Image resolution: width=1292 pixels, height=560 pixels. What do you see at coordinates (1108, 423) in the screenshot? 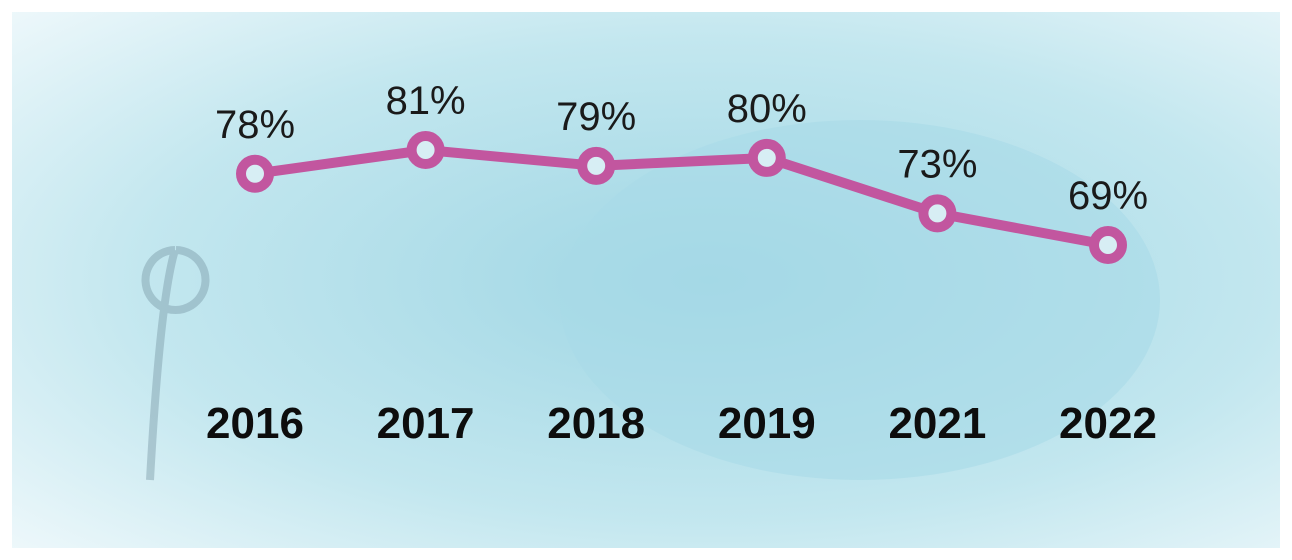
I see `x-tick-label: 2022` at bounding box center [1108, 423].